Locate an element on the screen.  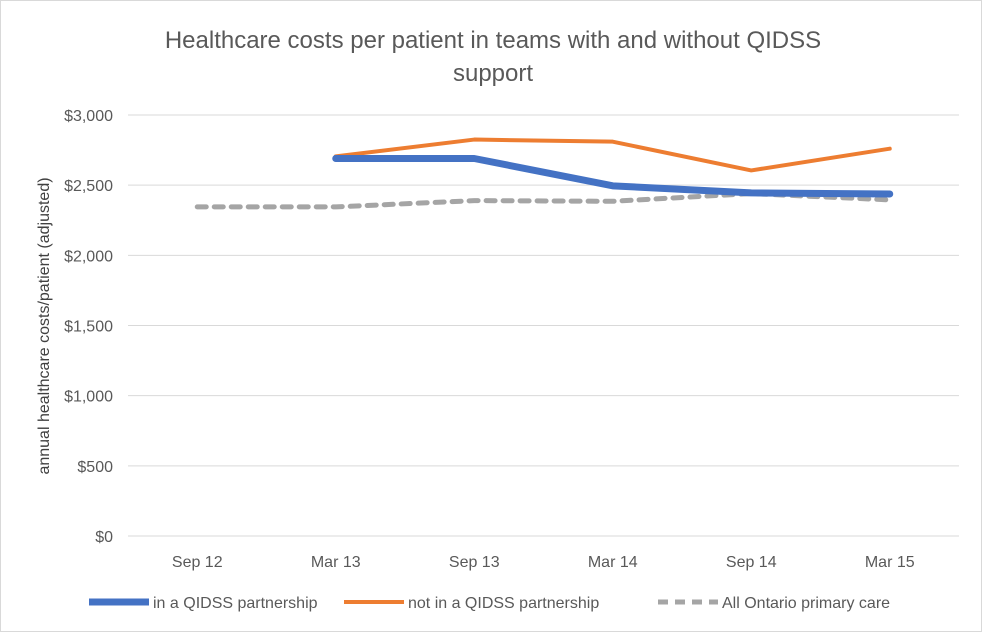
legend-label-1: not in a QIDSS partnership is located at coordinates (503, 603).